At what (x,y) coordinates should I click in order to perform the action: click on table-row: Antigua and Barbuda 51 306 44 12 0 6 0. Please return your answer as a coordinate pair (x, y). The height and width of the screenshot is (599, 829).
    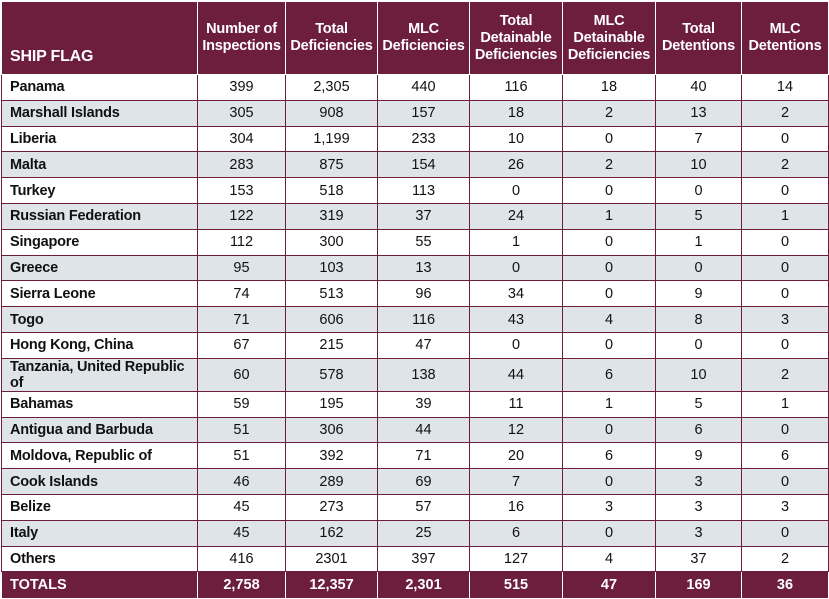
    Looking at the image, I should click on (415, 430).